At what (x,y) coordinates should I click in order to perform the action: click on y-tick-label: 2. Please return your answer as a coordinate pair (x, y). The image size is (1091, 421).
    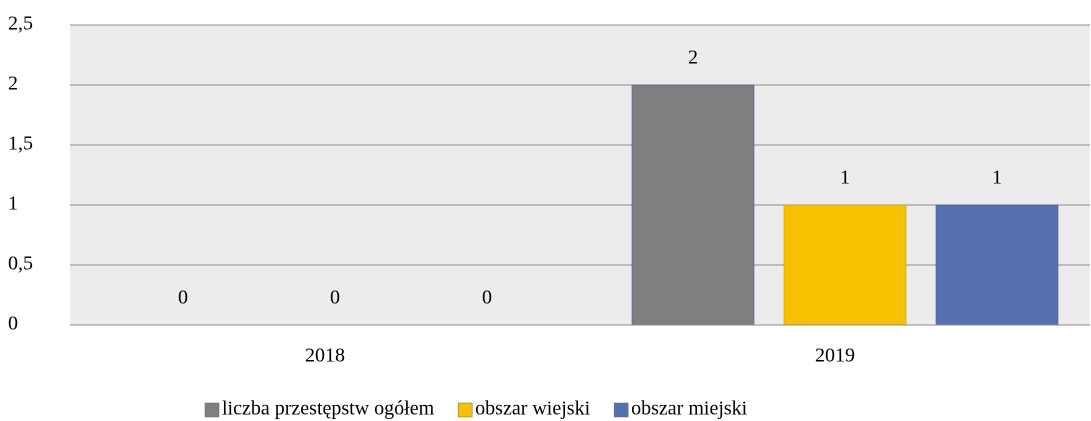
    Looking at the image, I should click on (13, 84).